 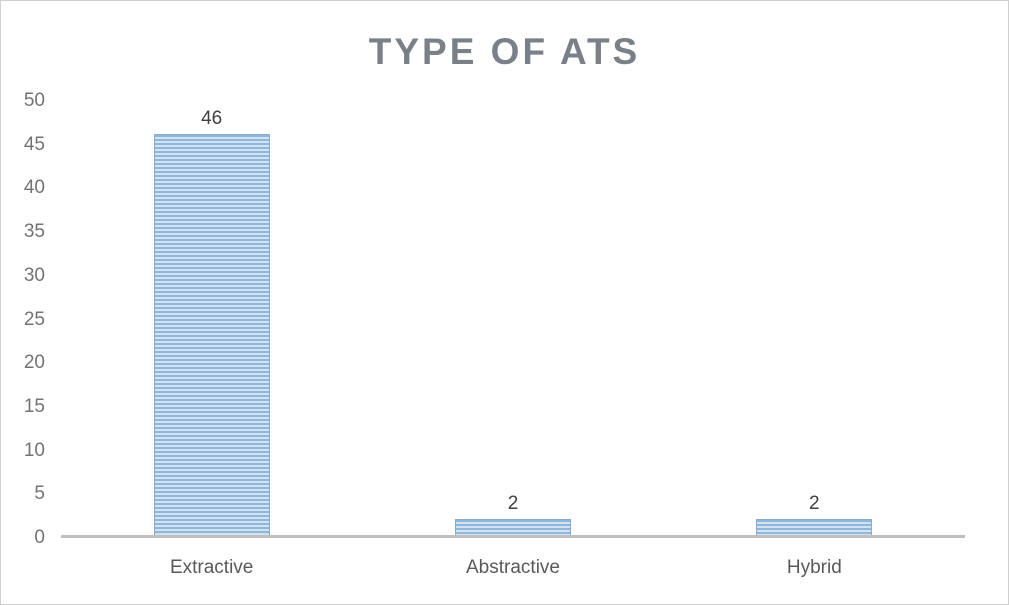 What do you see at coordinates (814, 567) in the screenshot?
I see `category-label-hybrid: Hybrid` at bounding box center [814, 567].